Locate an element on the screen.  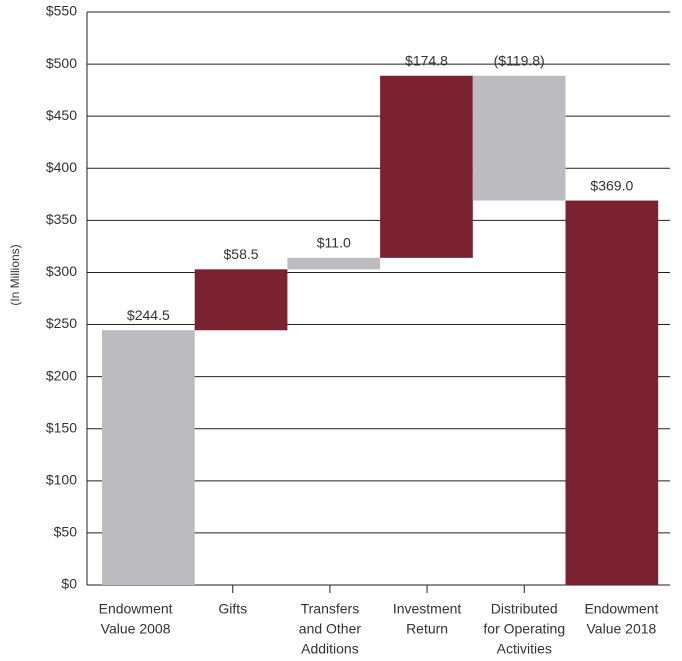
x-tick-label: Value 2008 is located at coordinates (136, 629).